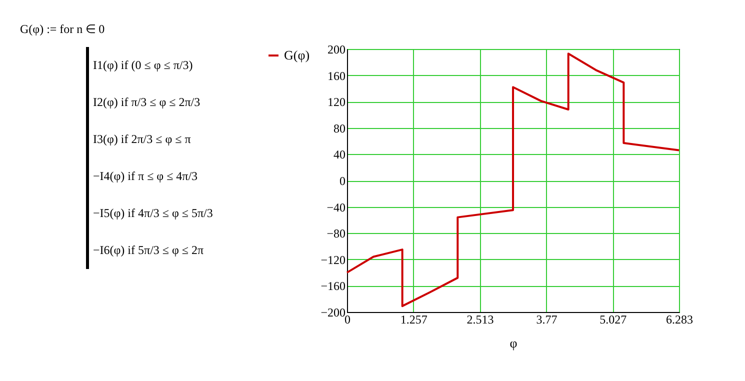  Describe the element at coordinates (337, 49) in the screenshot. I see `y-tick-label: 200` at that location.